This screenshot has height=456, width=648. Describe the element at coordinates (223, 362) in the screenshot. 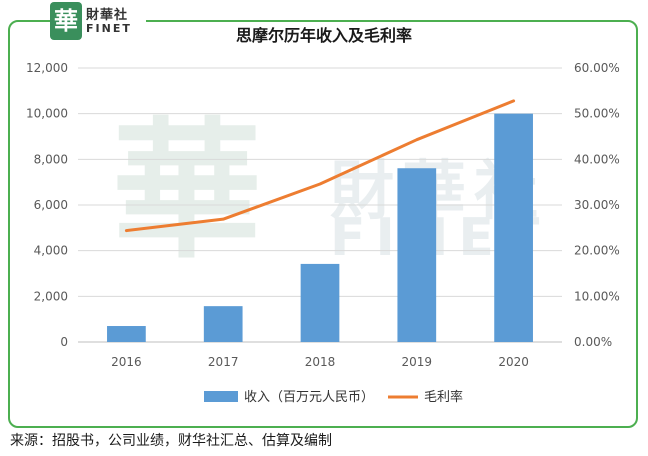

I see `category-tick-label: 2017` at that location.